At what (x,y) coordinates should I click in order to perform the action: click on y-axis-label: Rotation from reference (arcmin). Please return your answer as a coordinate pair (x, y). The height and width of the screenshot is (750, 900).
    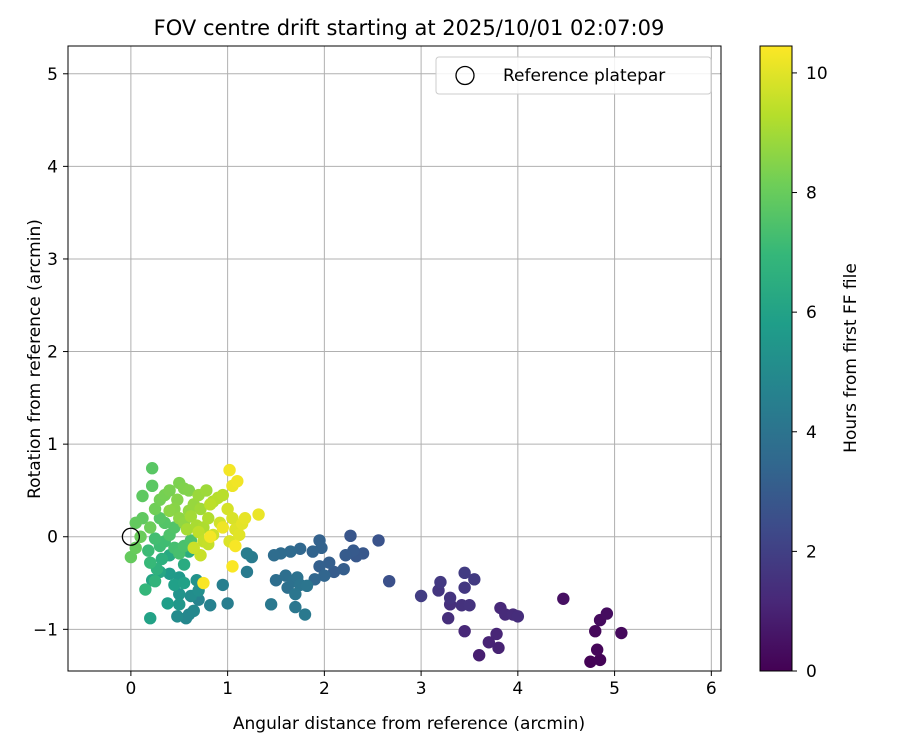
    Looking at the image, I should click on (35, 359).